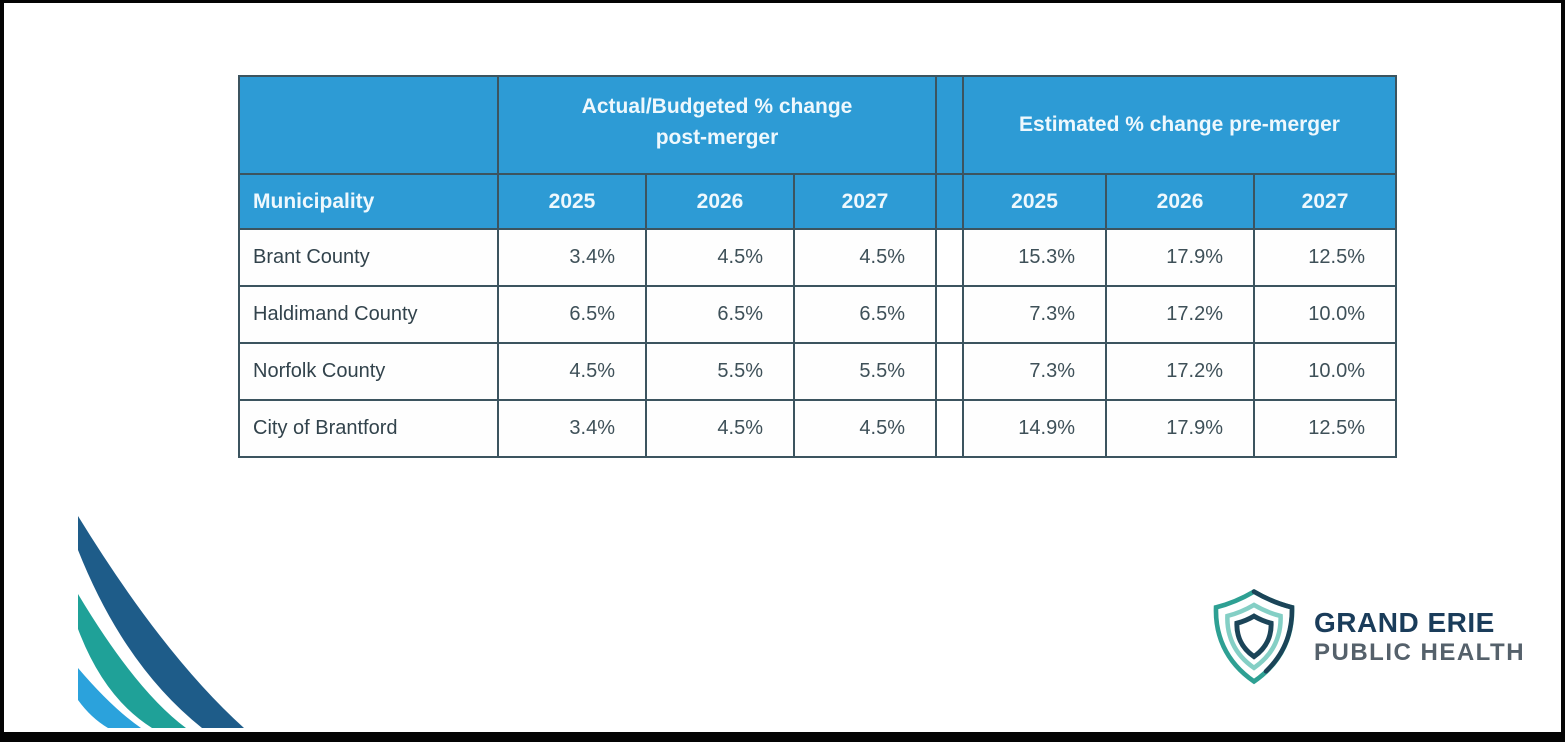  What do you see at coordinates (368, 314) in the screenshot?
I see `municipality-cell: Haldimand County` at bounding box center [368, 314].